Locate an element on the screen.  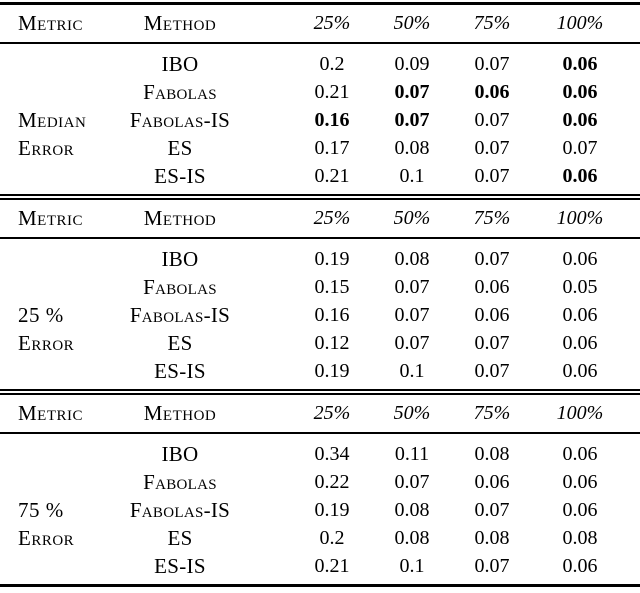
table-row: ES 0.12 0.07 0.07 0.06 is located at coordinates (320, 343).